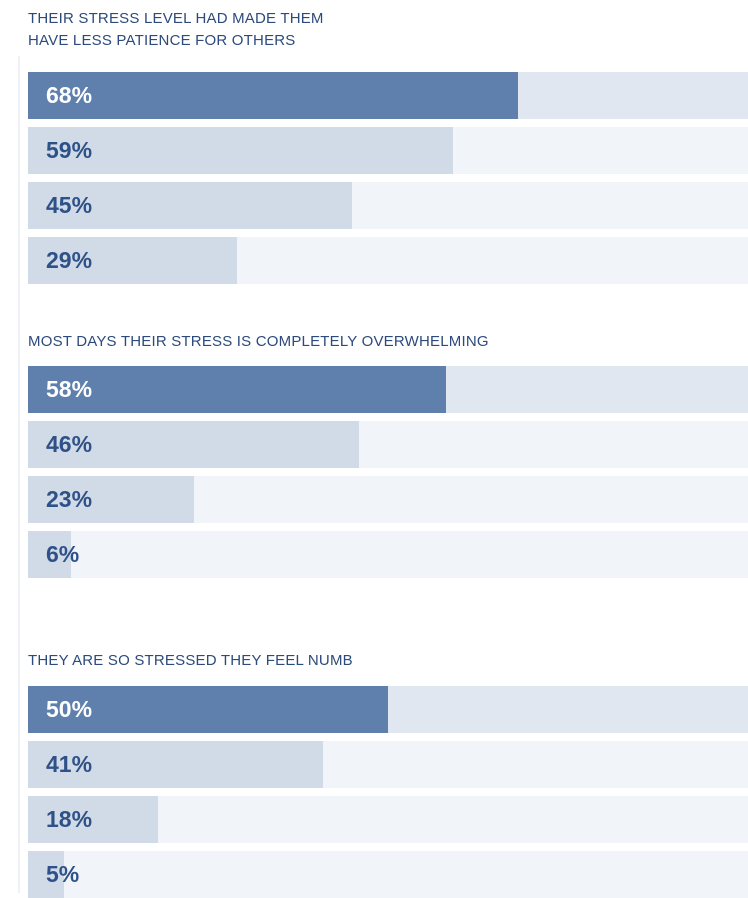 This screenshot has width=748, height=898. Describe the element at coordinates (19, 474) in the screenshot. I see `left-rule` at that location.